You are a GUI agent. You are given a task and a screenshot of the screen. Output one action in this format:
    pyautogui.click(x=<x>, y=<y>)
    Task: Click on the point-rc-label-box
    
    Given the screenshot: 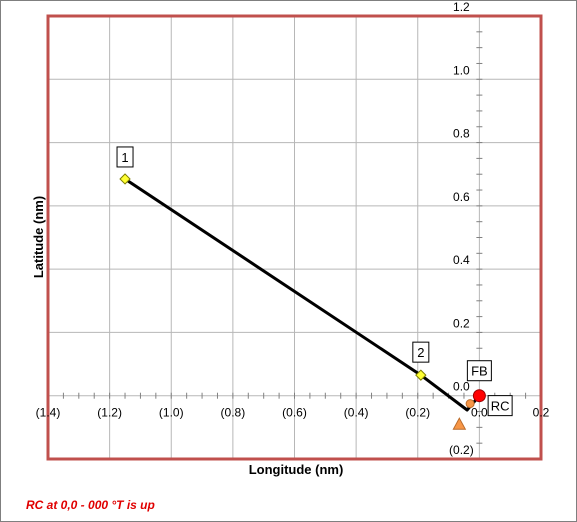 What is the action you would take?
    pyautogui.click(x=500, y=406)
    